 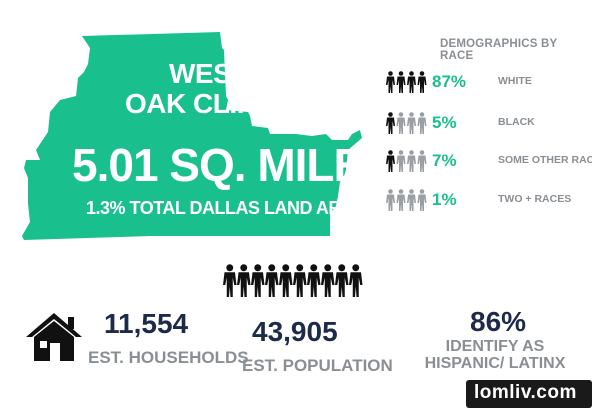 What do you see at coordinates (516, 122) in the screenshot?
I see `demo-label: BLACK` at bounding box center [516, 122].